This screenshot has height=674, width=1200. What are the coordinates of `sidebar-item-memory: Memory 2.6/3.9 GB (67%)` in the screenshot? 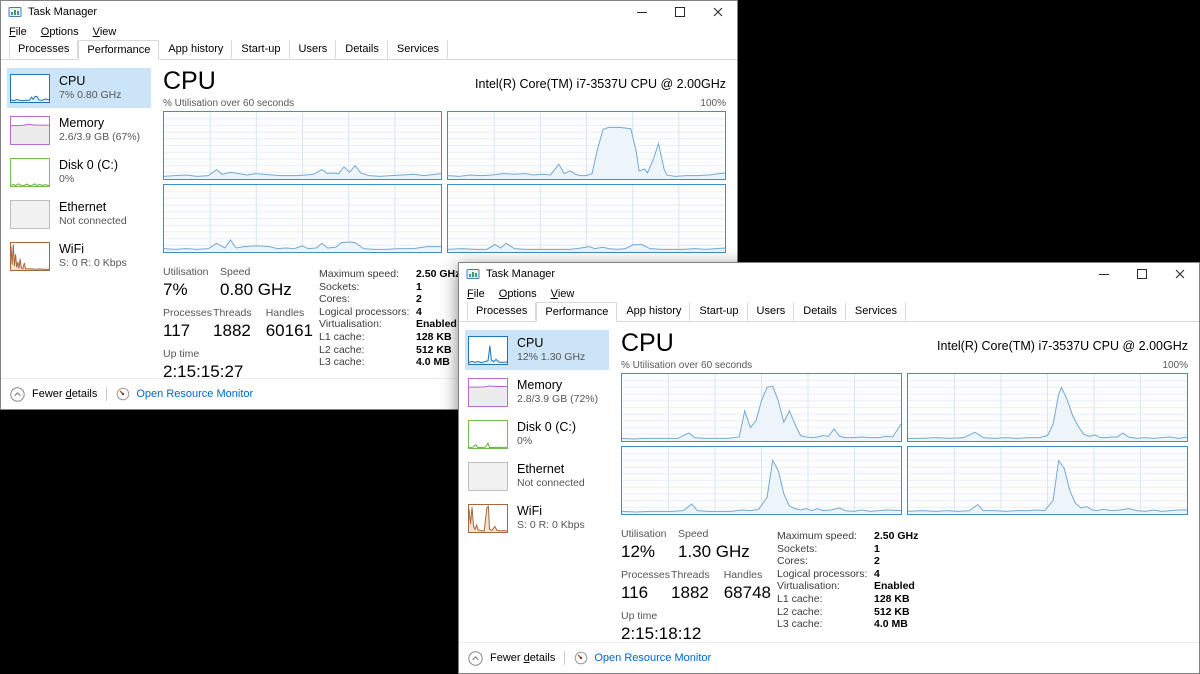 It's located at (79, 130).